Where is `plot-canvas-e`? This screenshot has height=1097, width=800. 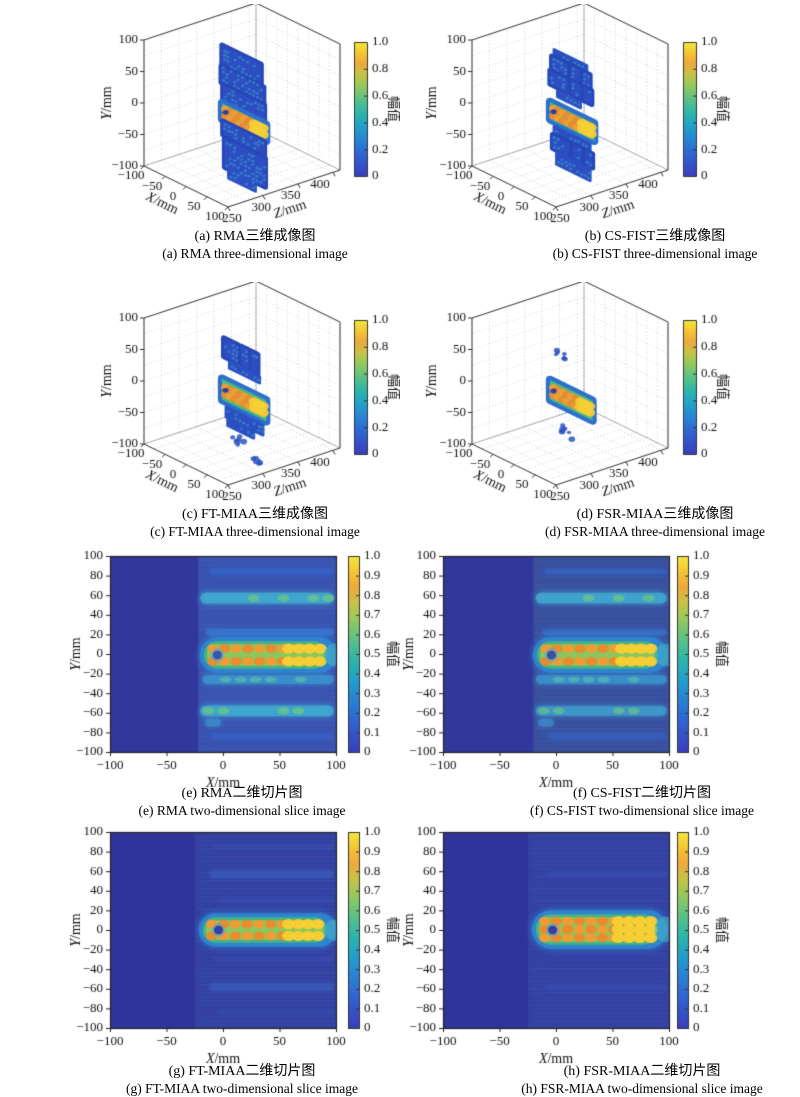 plot-canvas-e is located at coordinates (200, 670).